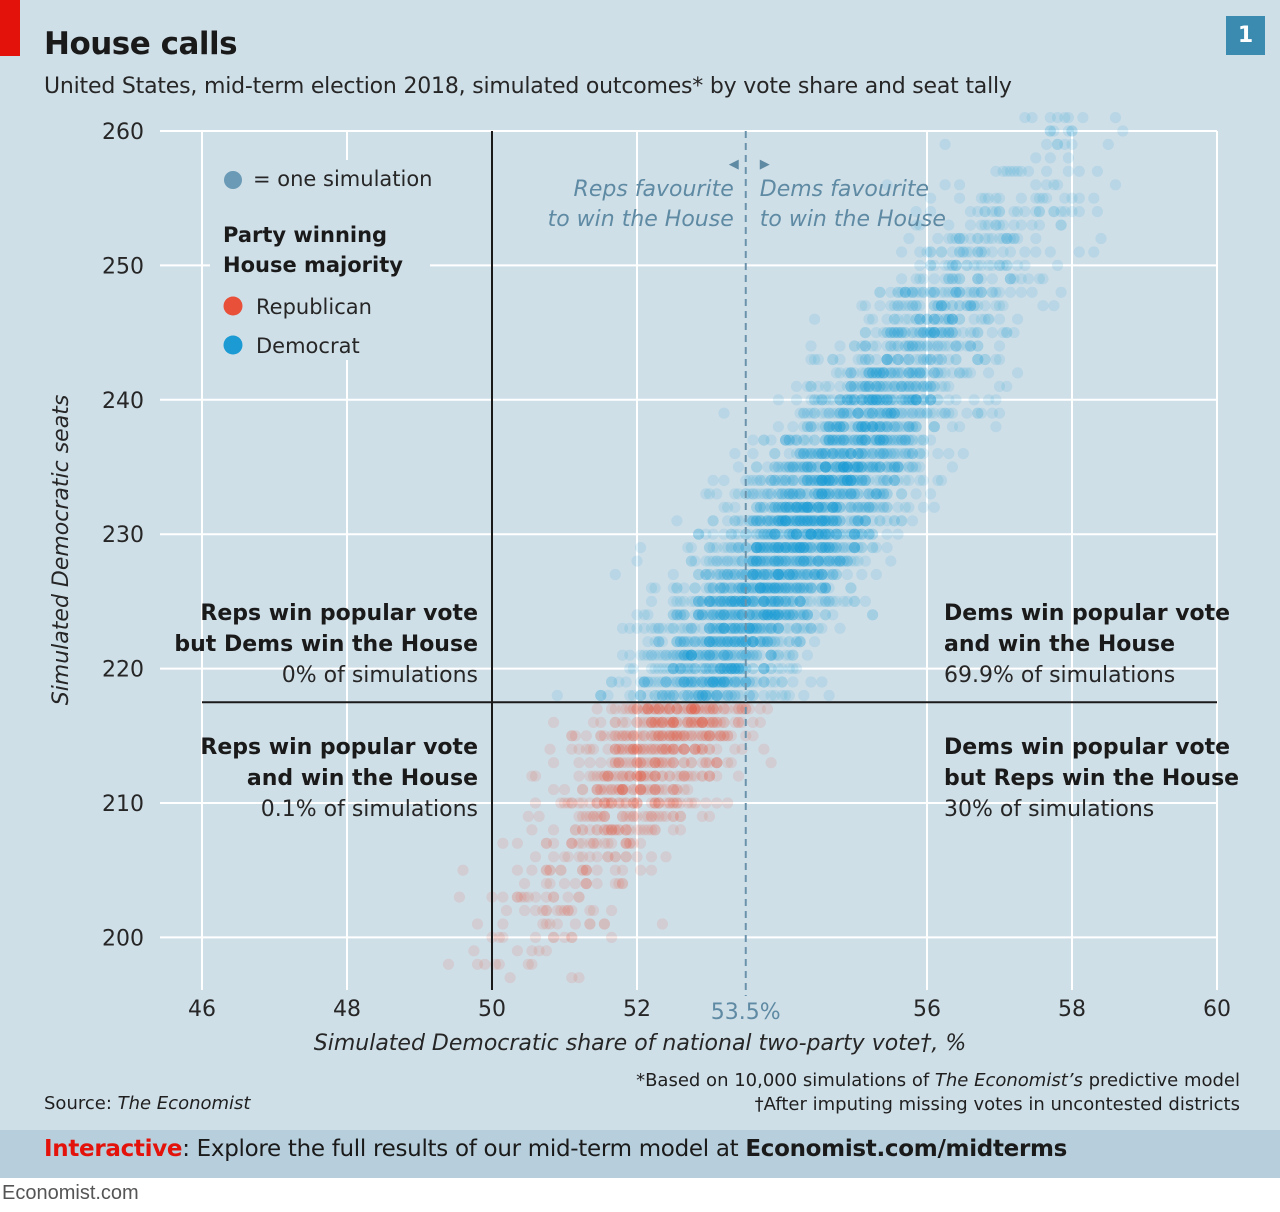  What do you see at coordinates (1161, 1080) in the screenshot?
I see `footnote-simulations-suffix: predictive model` at bounding box center [1161, 1080].